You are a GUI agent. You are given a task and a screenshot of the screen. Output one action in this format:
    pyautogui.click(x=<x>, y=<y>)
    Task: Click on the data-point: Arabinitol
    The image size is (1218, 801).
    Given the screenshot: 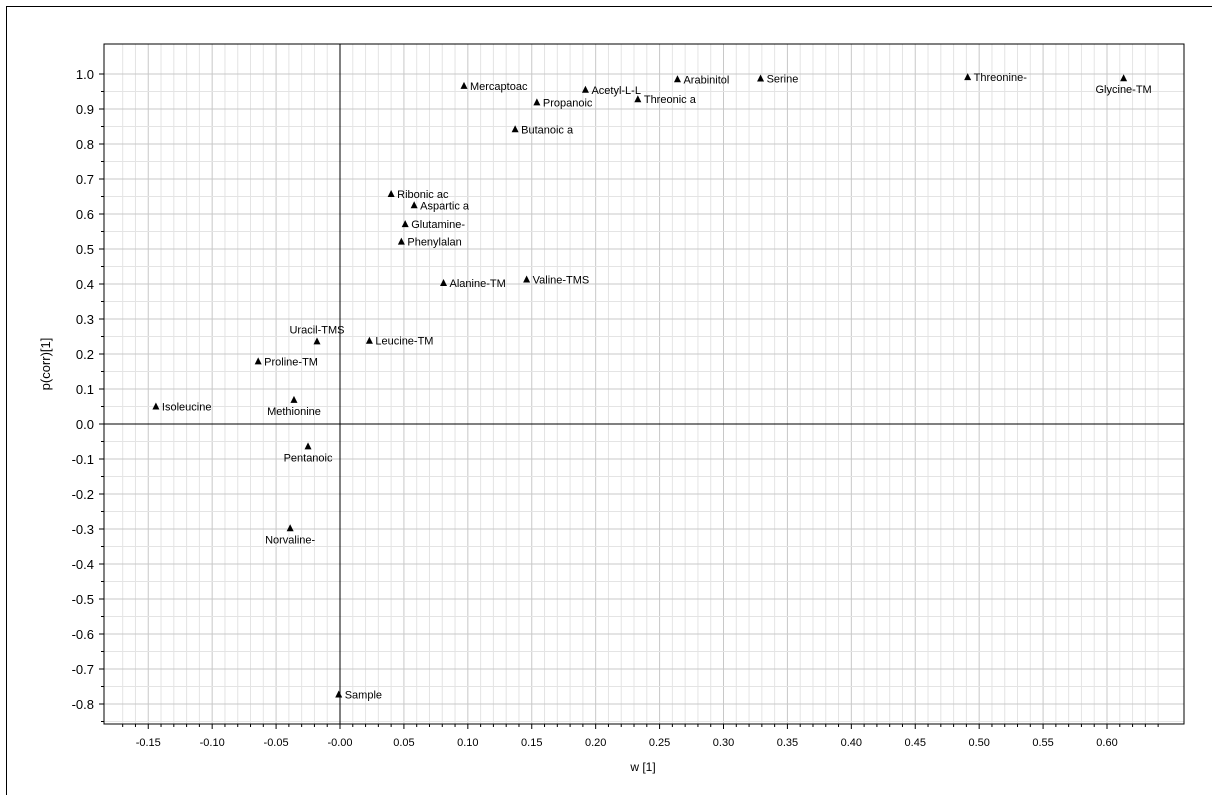 What is the action you would take?
    pyautogui.click(x=701, y=80)
    